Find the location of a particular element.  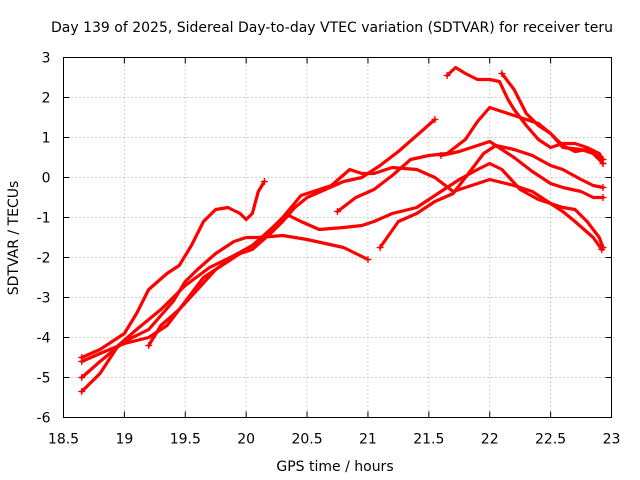

y-tick-label: 3 is located at coordinates (46, 59).